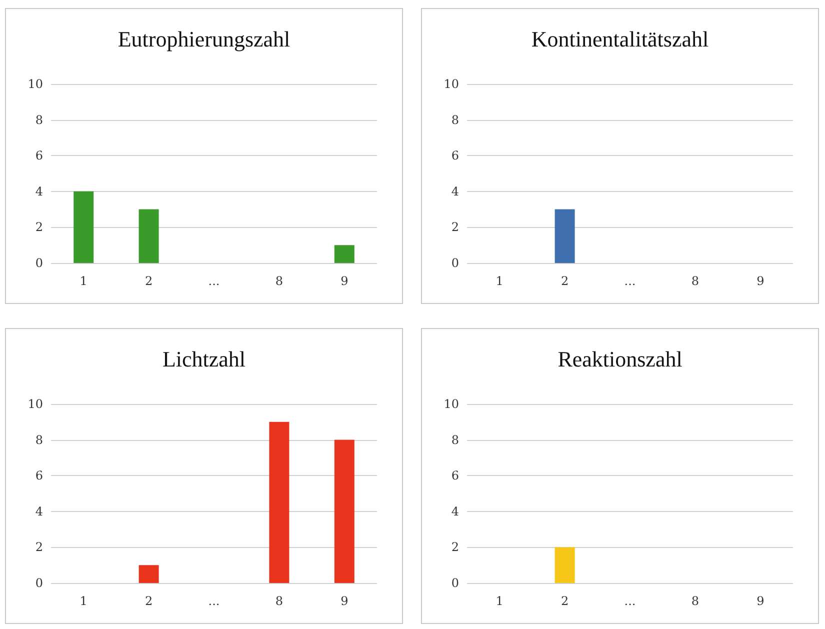 This screenshot has width=825, height=629. What do you see at coordinates (204, 39) in the screenshot?
I see `chart-title: Eutrophierungszahl` at bounding box center [204, 39].